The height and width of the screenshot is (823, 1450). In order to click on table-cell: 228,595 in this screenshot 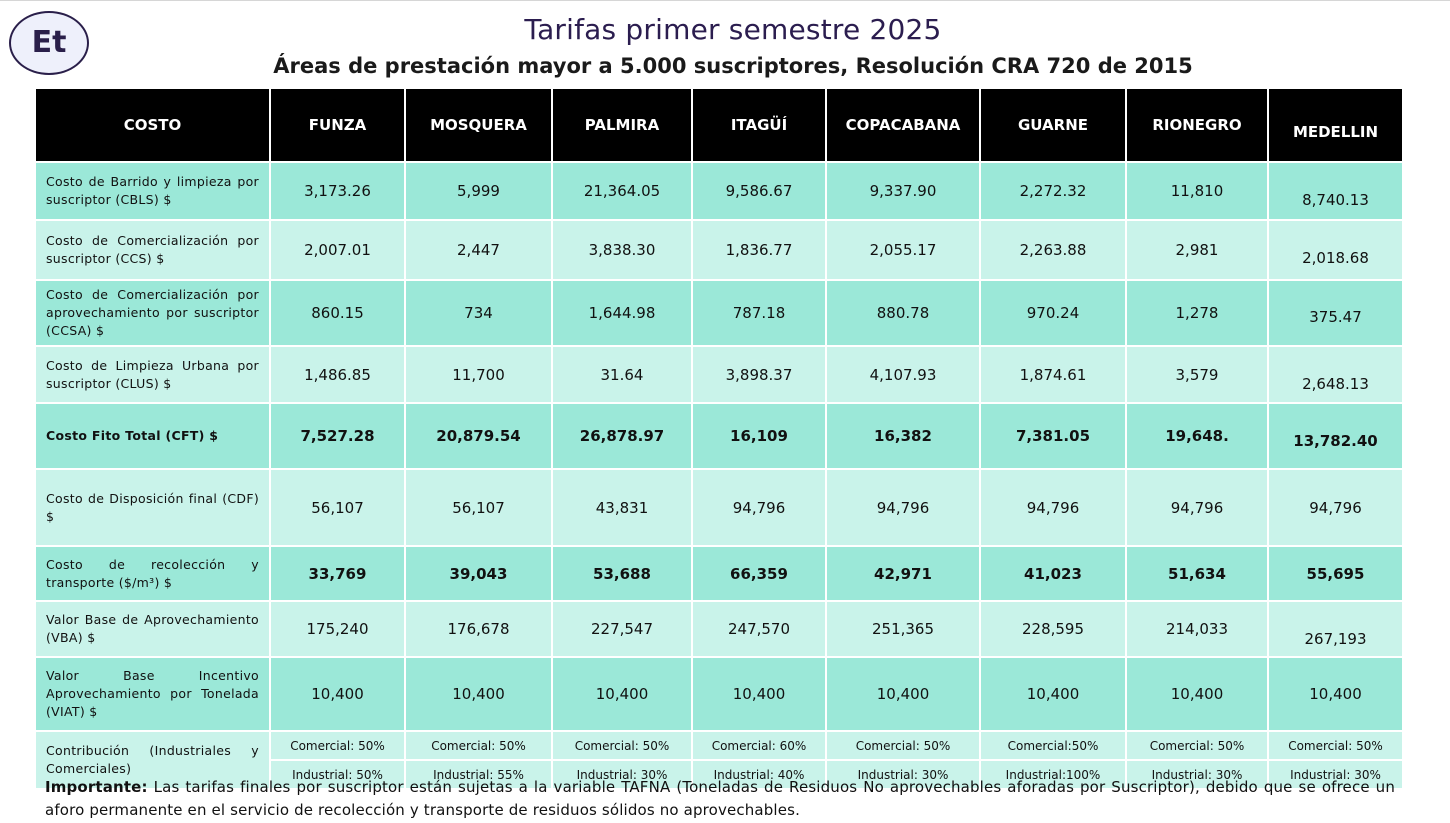, I will do `click(1053, 629)`.